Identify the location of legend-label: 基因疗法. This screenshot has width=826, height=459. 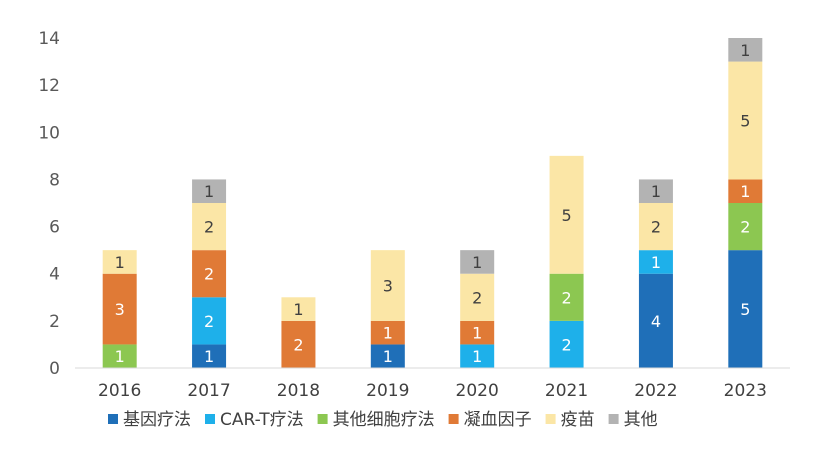
(157, 420).